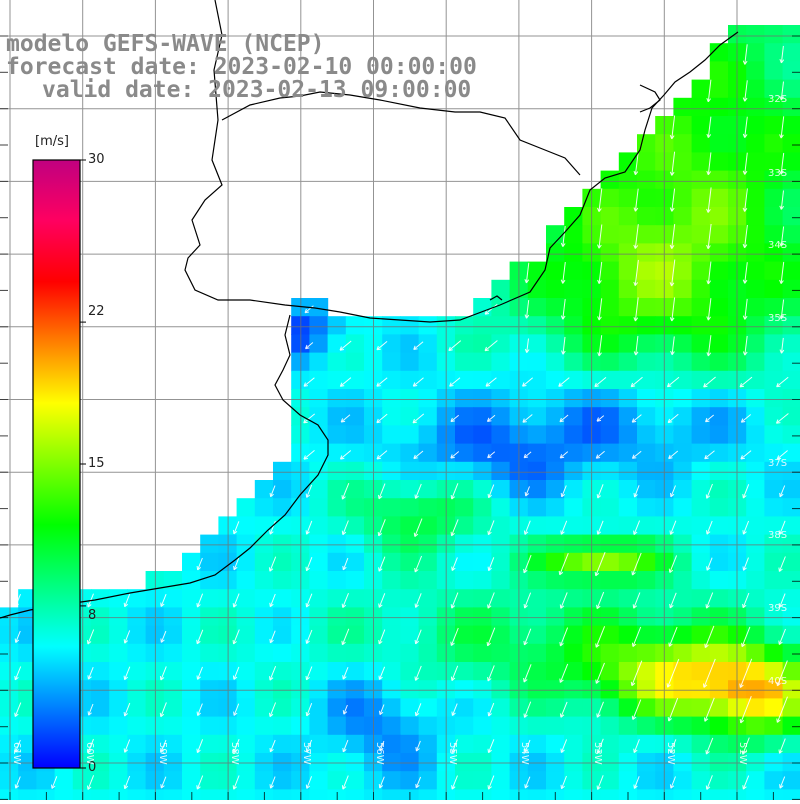 The width and height of the screenshot is (800, 804). What do you see at coordinates (670, 753) in the screenshot?
I see `lon-label: 52W` at bounding box center [670, 753].